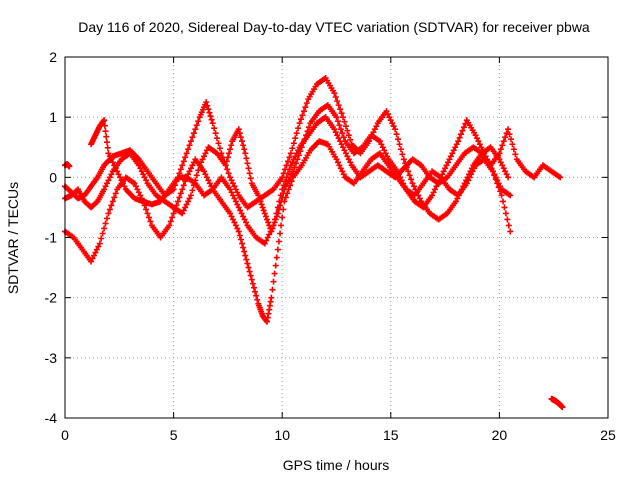 Image resolution: width=640 pixels, height=480 pixels. What do you see at coordinates (53, 57) in the screenshot?
I see `y-tick-label: 2` at bounding box center [53, 57].